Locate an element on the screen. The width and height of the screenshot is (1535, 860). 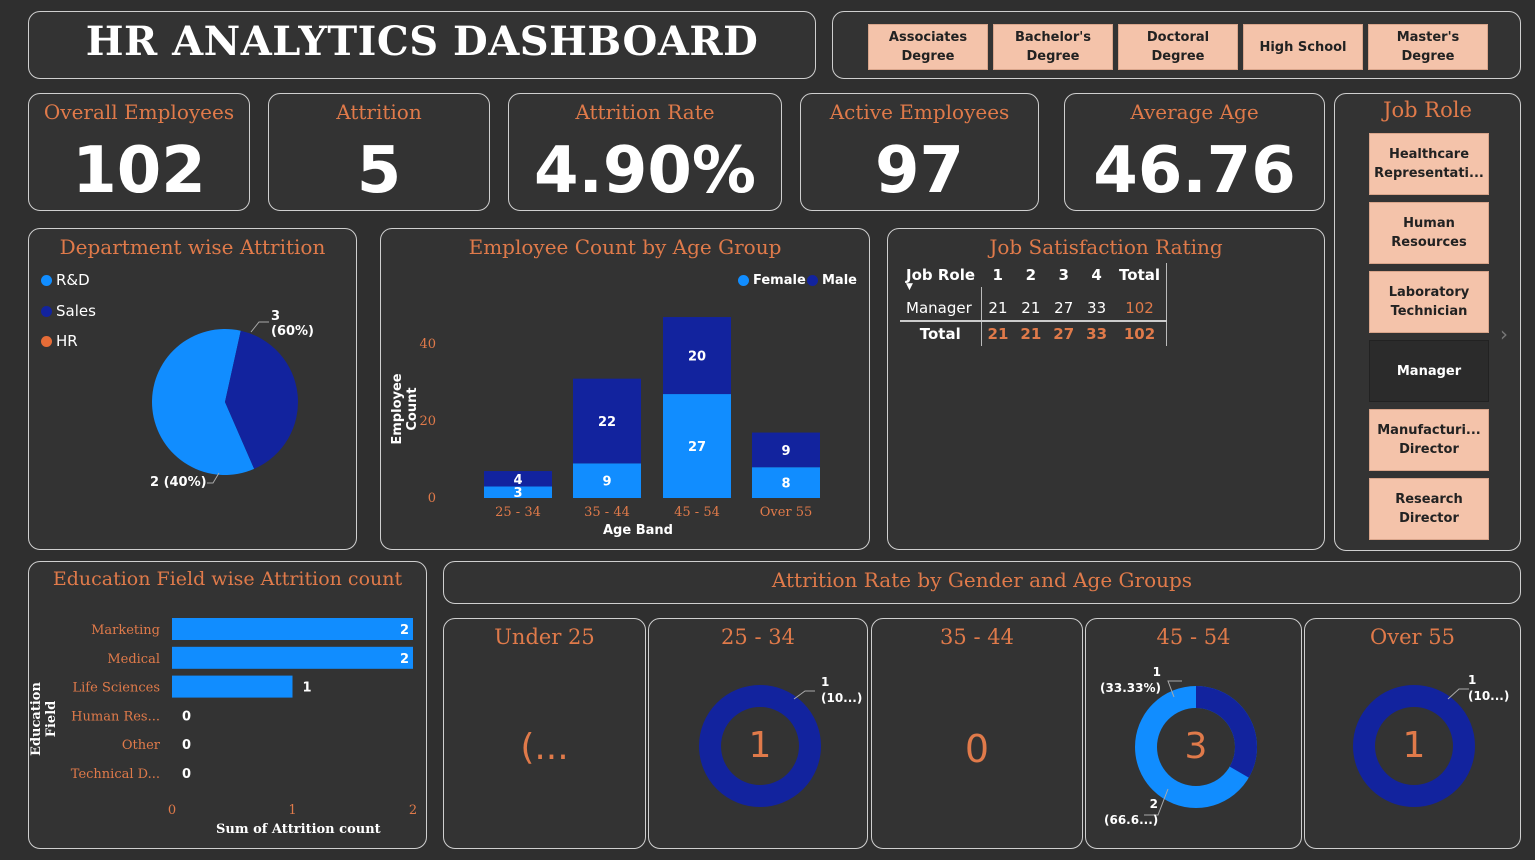
slicer-masters-degree: Master's Degree is located at coordinates (1428, 47).